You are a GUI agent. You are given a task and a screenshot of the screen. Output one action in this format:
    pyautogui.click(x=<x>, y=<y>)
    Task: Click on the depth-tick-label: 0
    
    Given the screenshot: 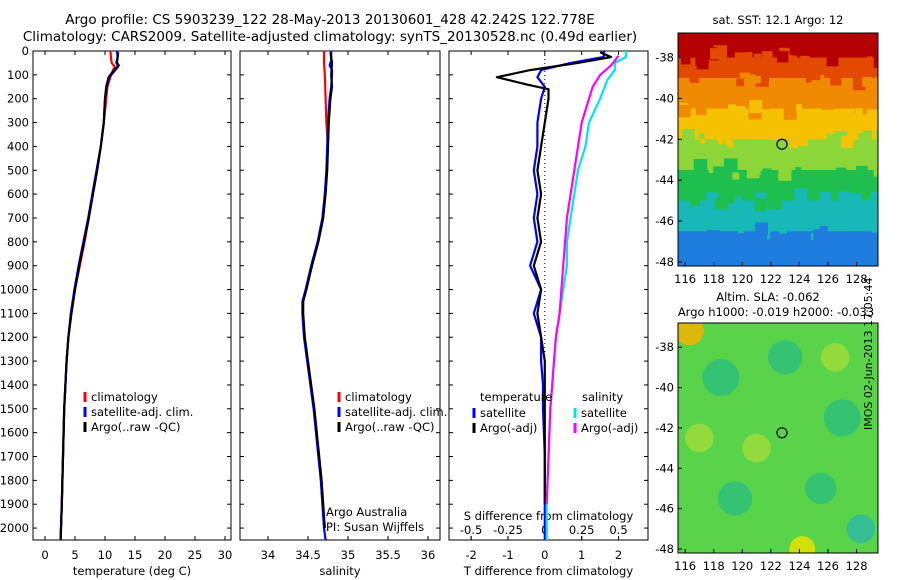 What is the action you would take?
    pyautogui.click(x=25, y=51)
    